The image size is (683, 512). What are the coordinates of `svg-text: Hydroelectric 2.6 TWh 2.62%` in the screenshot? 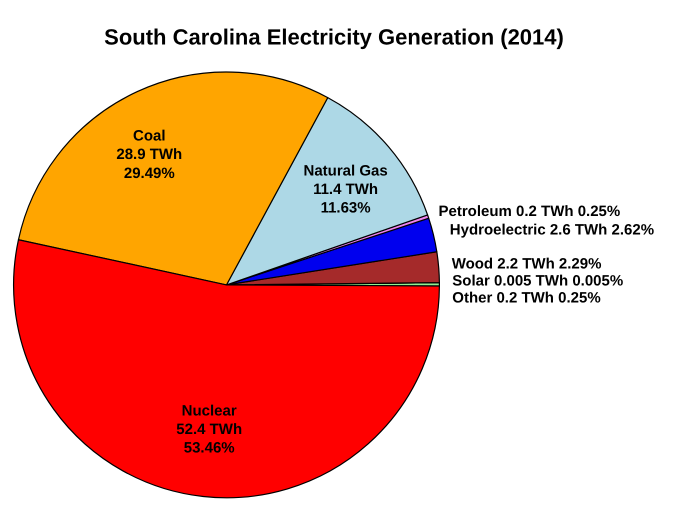 It's located at (552, 230).